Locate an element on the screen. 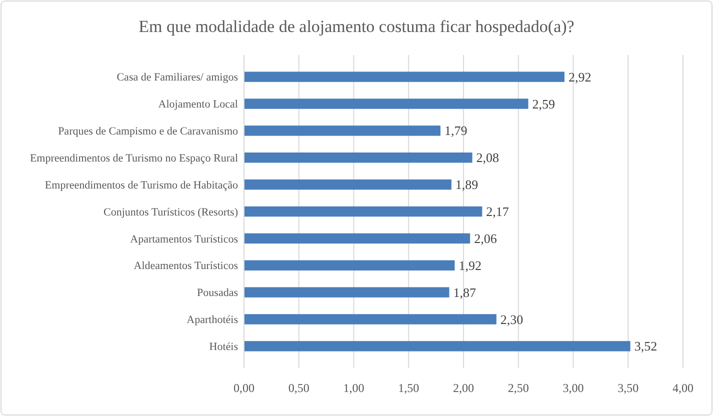  x-tick-label: 1,00 is located at coordinates (353, 388).